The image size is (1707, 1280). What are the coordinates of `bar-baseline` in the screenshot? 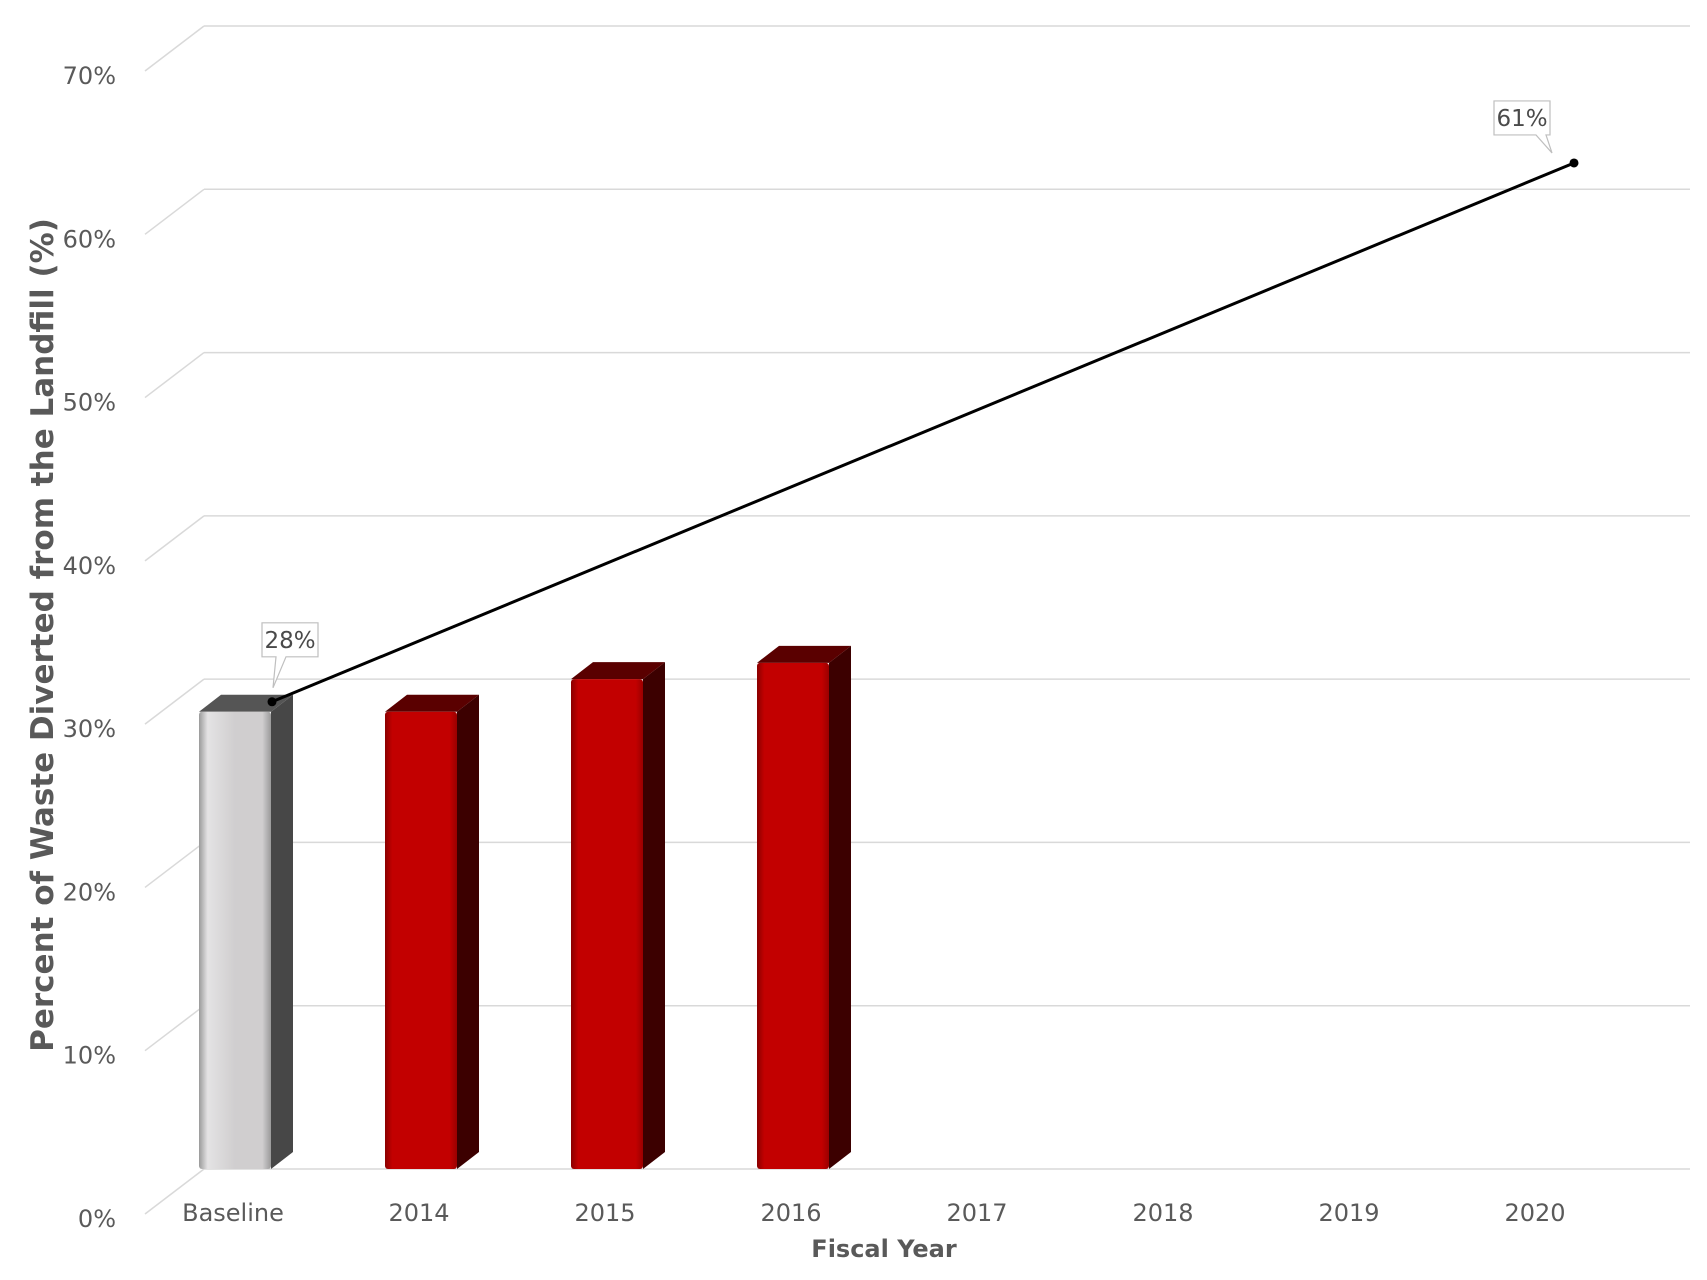 It's located at (246, 931).